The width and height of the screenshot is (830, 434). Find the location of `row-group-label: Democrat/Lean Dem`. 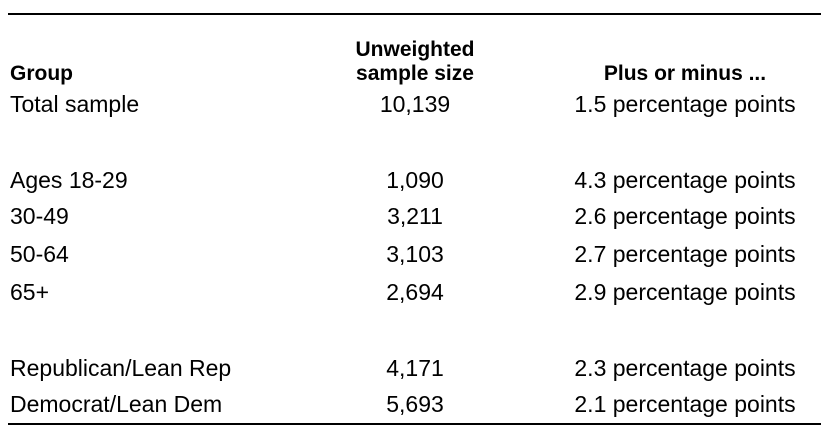

row-group-label: Democrat/Lean Dem is located at coordinates (116, 404).